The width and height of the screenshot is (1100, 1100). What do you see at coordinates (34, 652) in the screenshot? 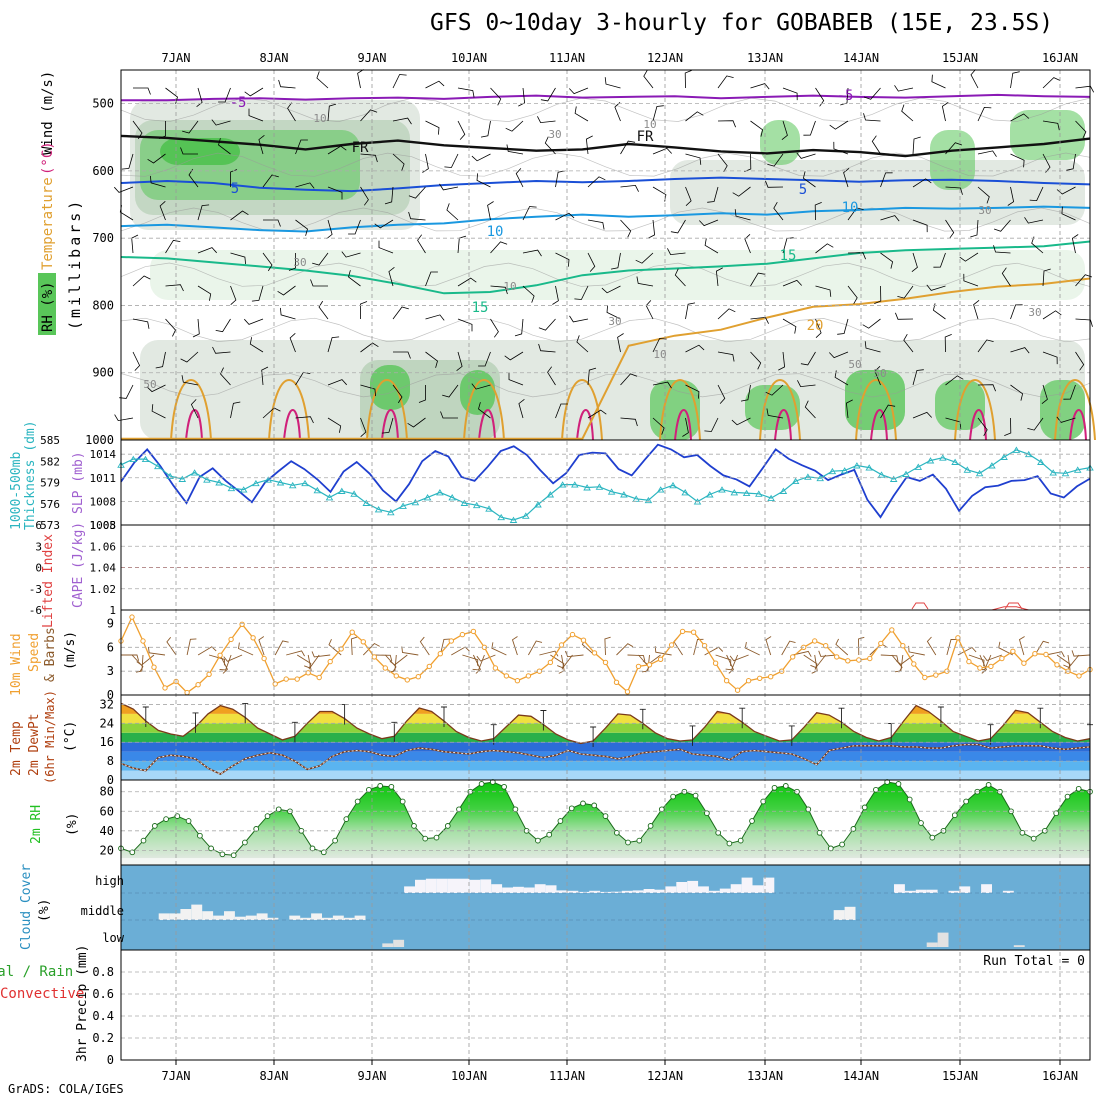
I see `wind-ylabel-2: Speed` at bounding box center [34, 652].